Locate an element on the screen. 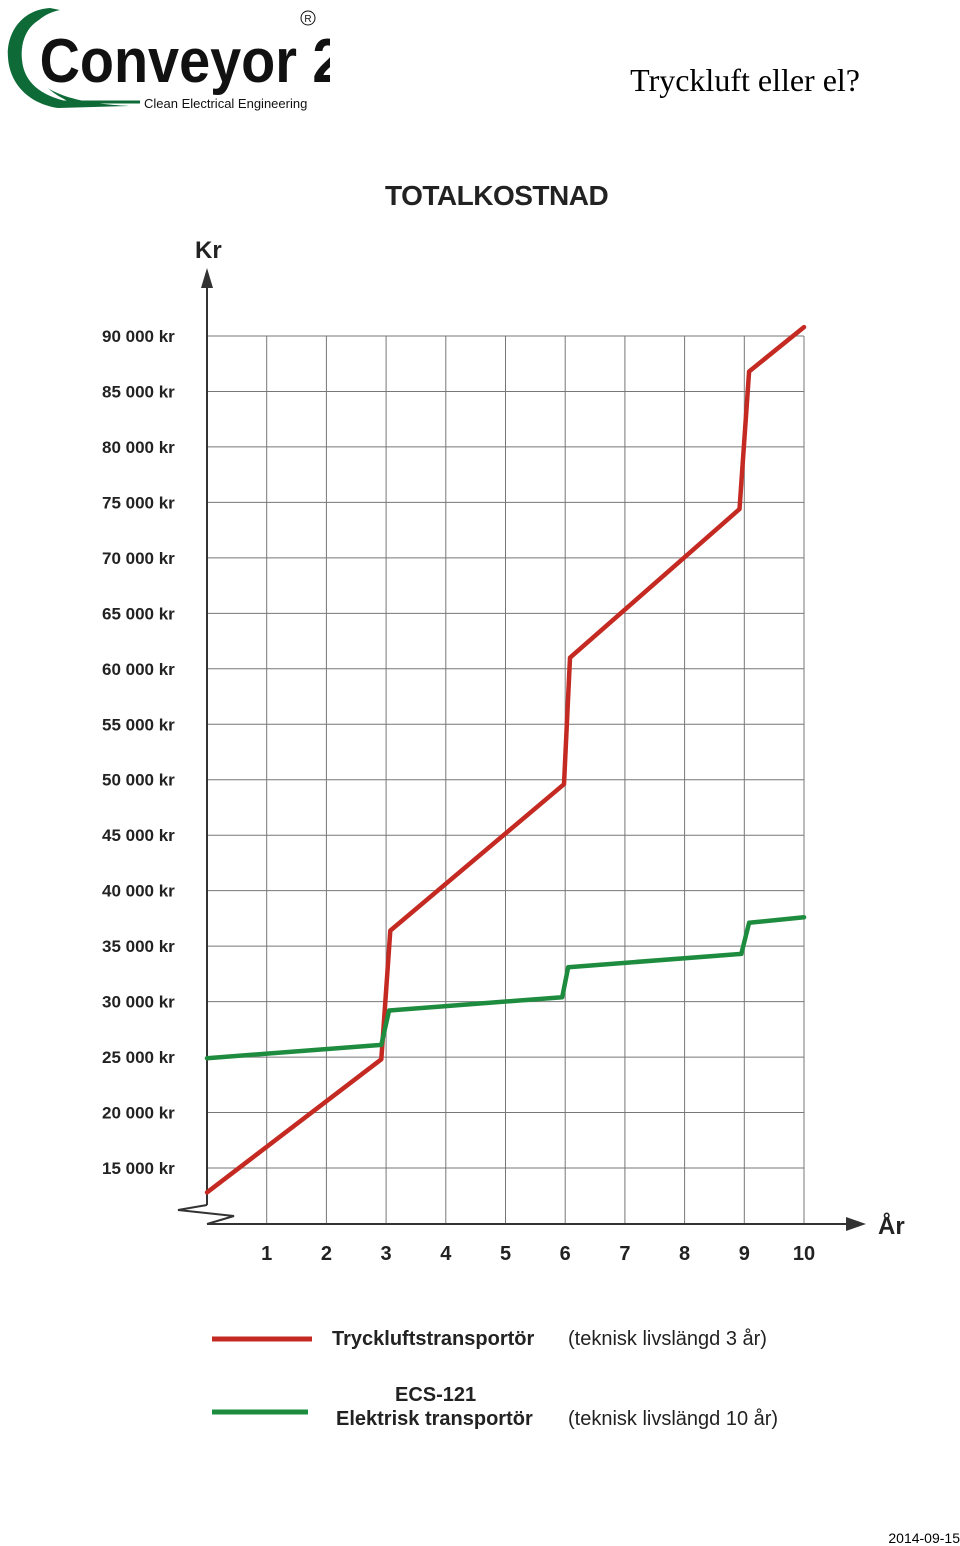  logo-registered-circle is located at coordinates (308, 18).